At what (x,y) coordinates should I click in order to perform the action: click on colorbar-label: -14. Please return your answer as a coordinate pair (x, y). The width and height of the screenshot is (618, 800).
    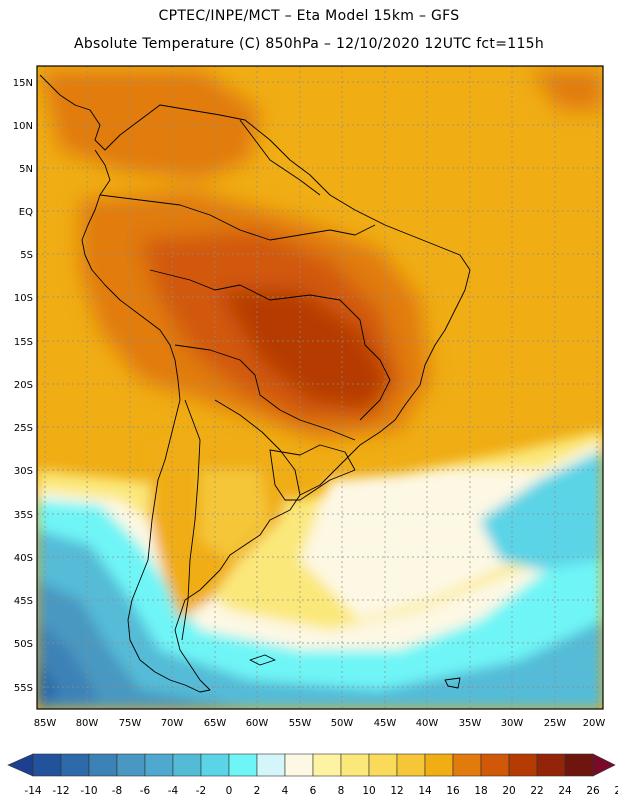
    Looking at the image, I should click on (32, 791).